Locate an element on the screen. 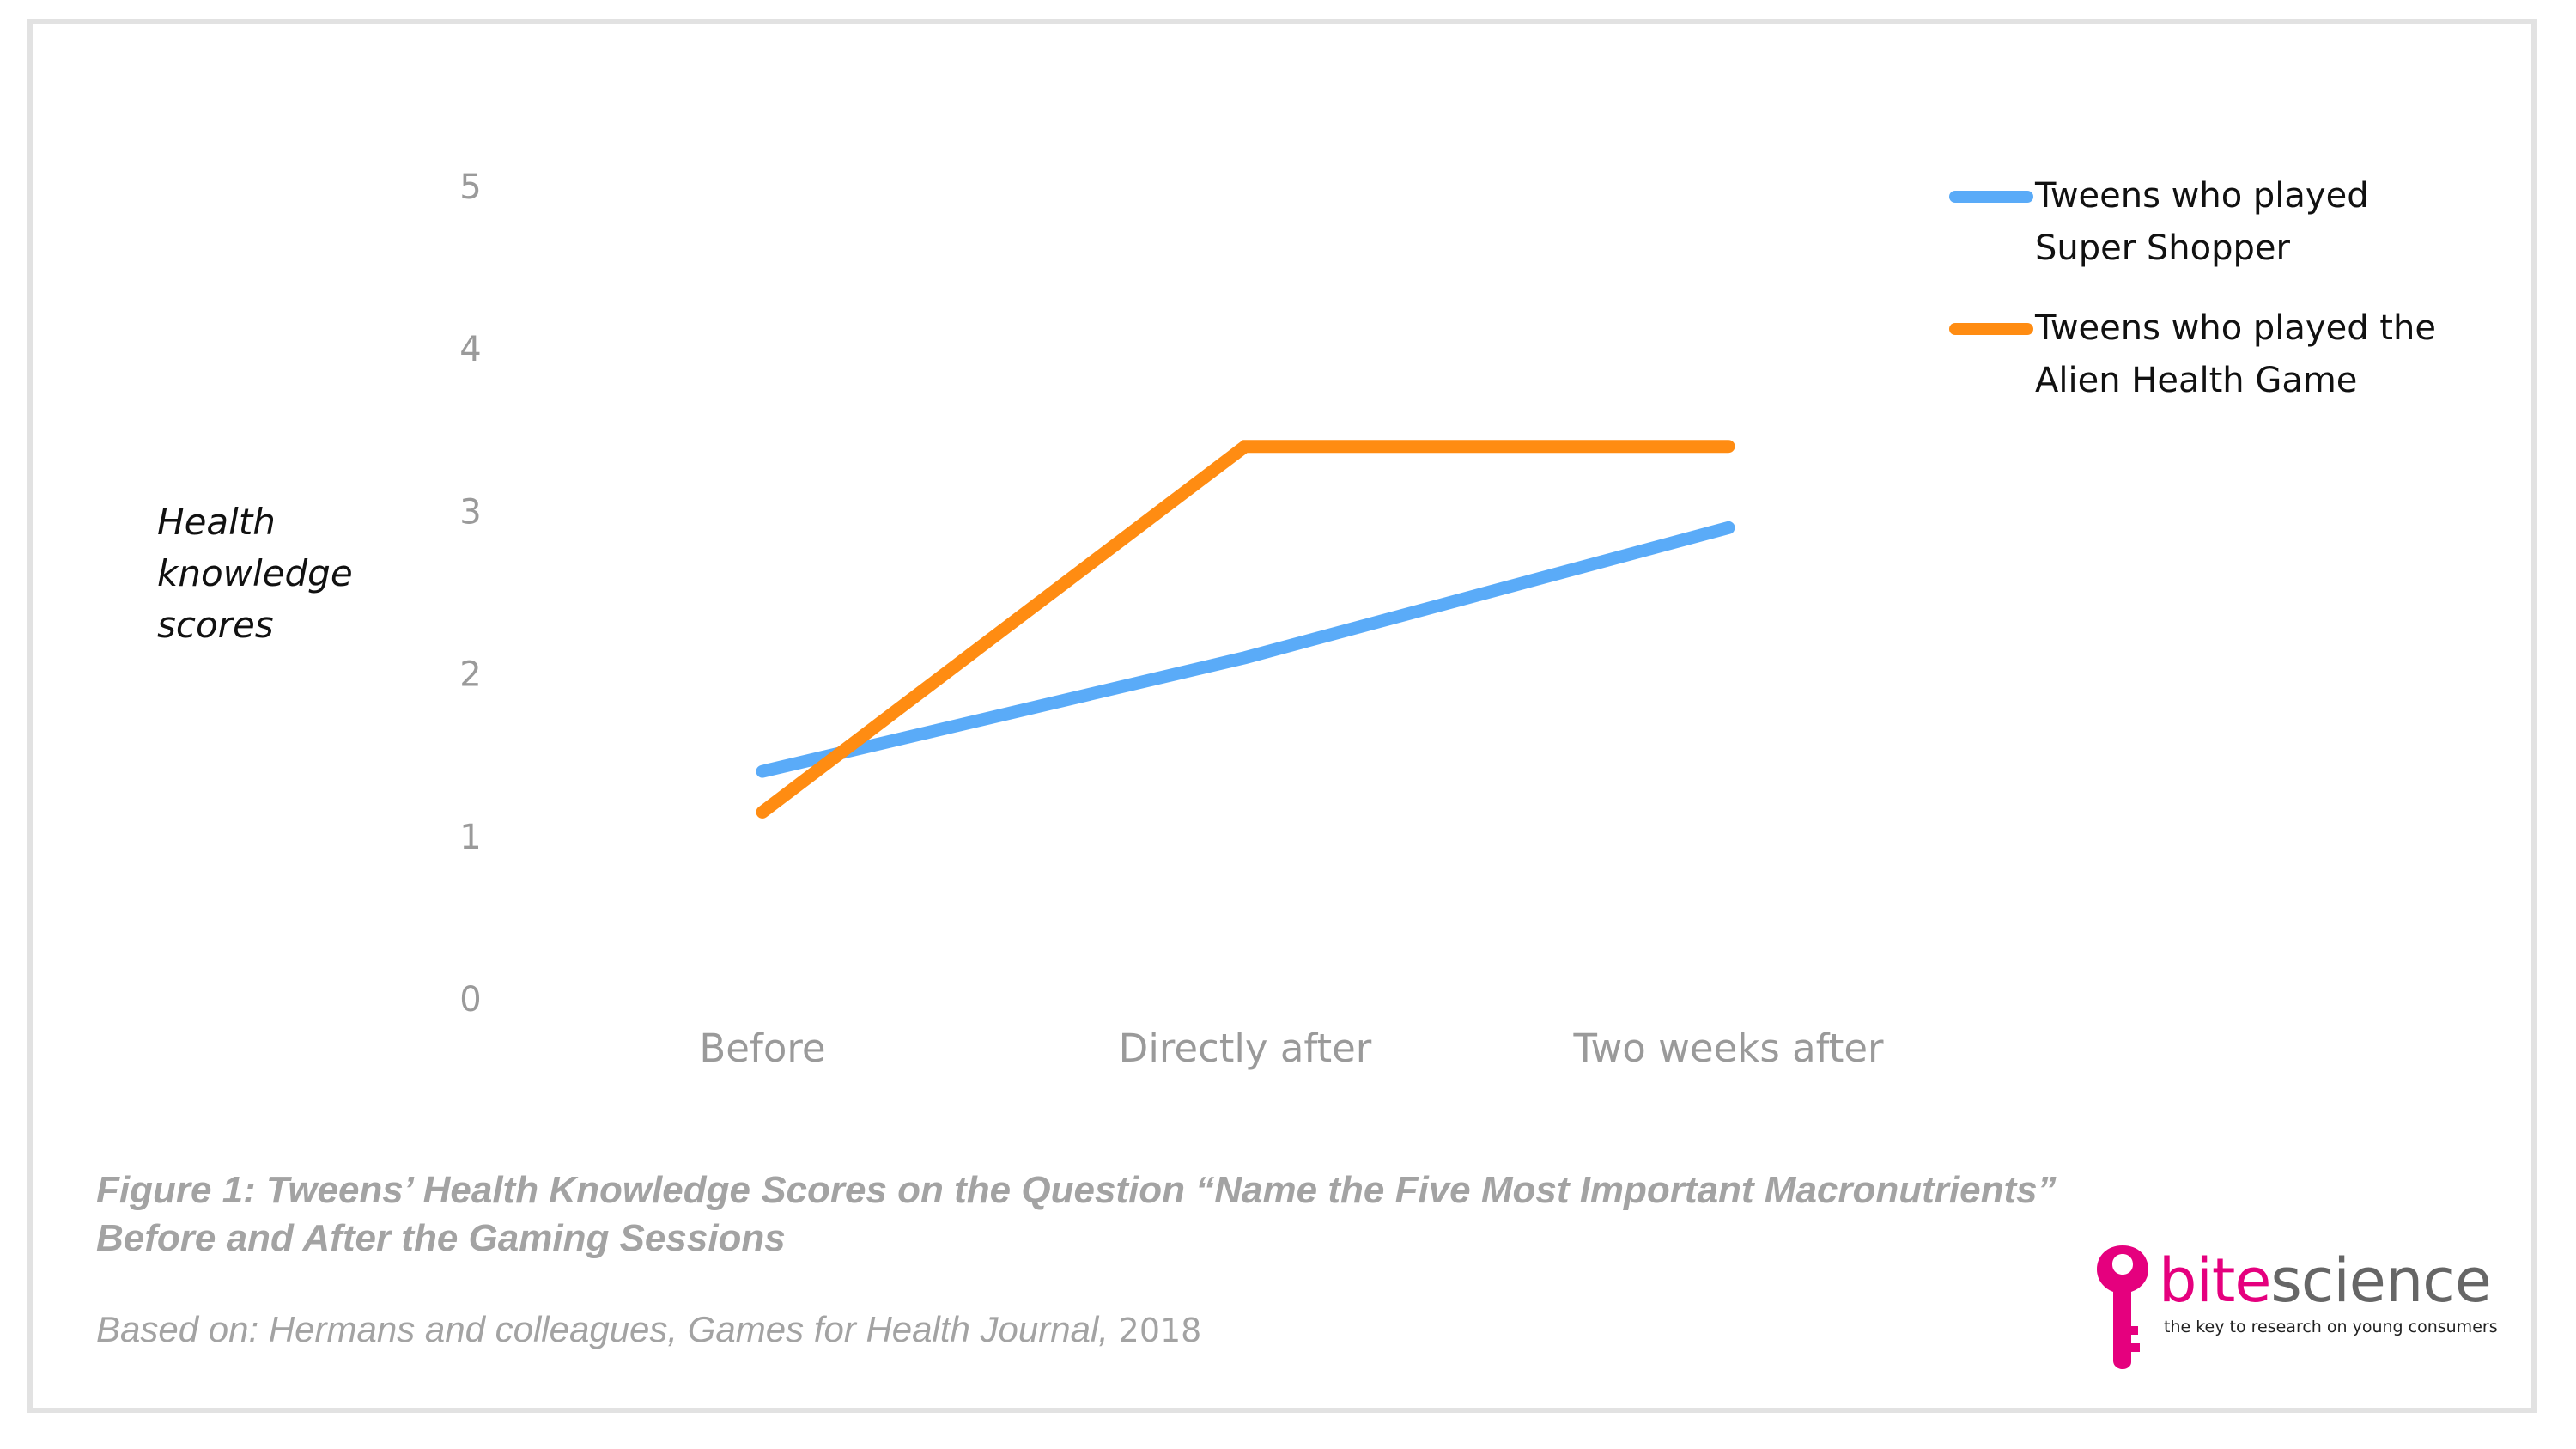  legend-item-alien-health-game: Tweens who played the Alien Health Game is located at coordinates (2241, 354).